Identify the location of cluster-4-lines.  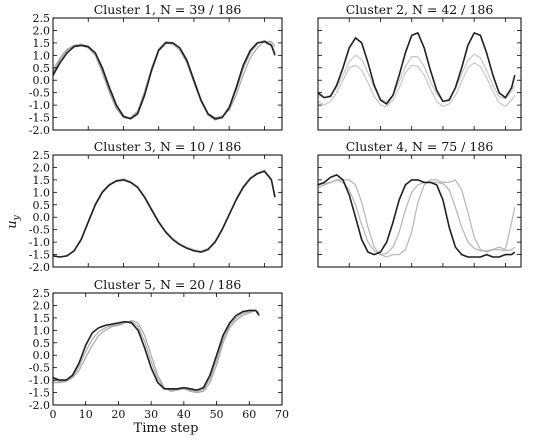
(417, 216).